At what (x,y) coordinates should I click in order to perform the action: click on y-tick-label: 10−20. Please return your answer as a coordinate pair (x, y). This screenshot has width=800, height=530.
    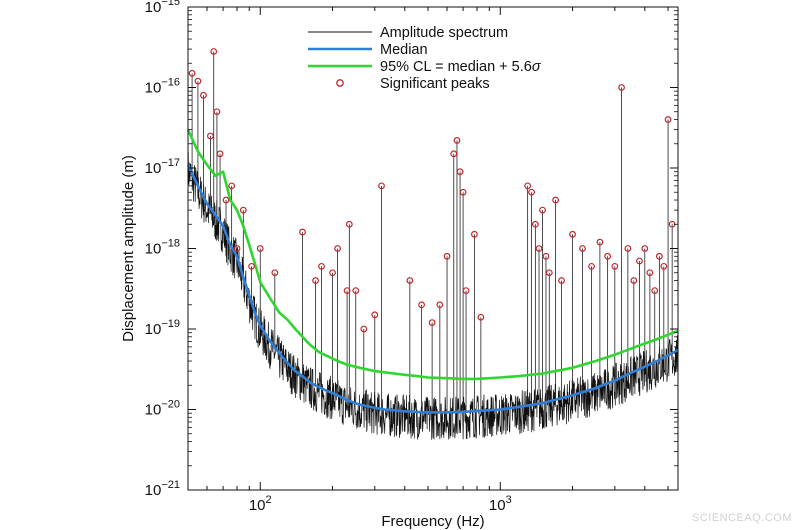
    Looking at the image, I should click on (162, 409).